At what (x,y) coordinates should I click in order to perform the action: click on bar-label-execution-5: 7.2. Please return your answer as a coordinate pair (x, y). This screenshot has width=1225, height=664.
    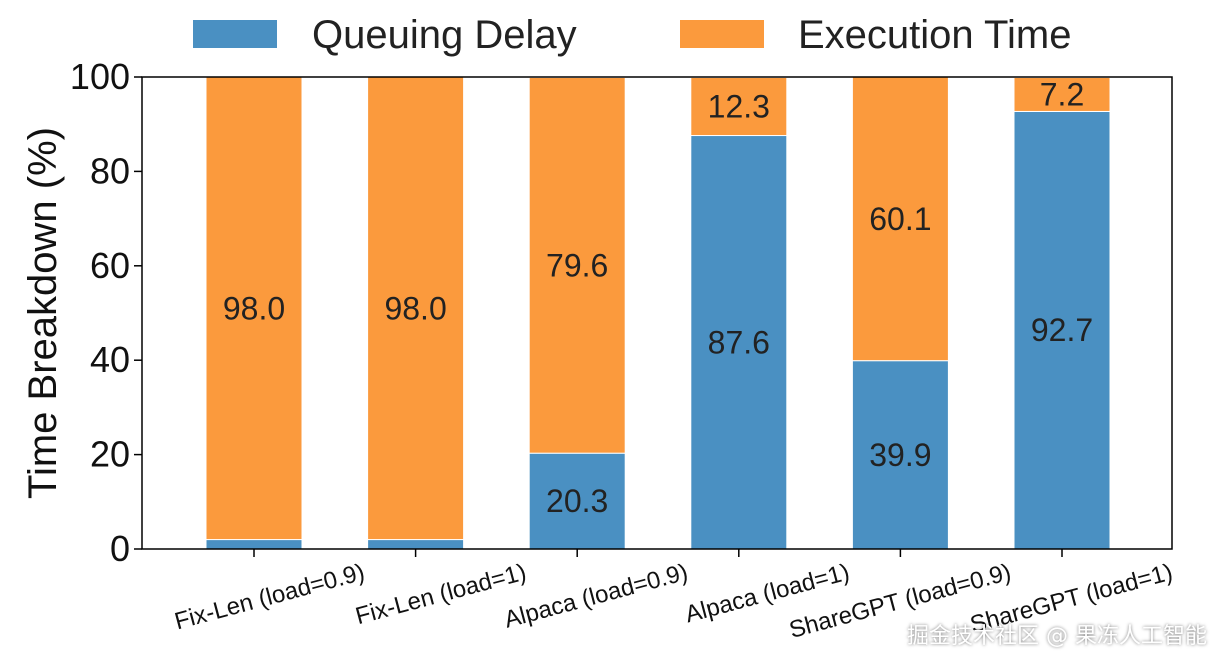
    Looking at the image, I should click on (1062, 94).